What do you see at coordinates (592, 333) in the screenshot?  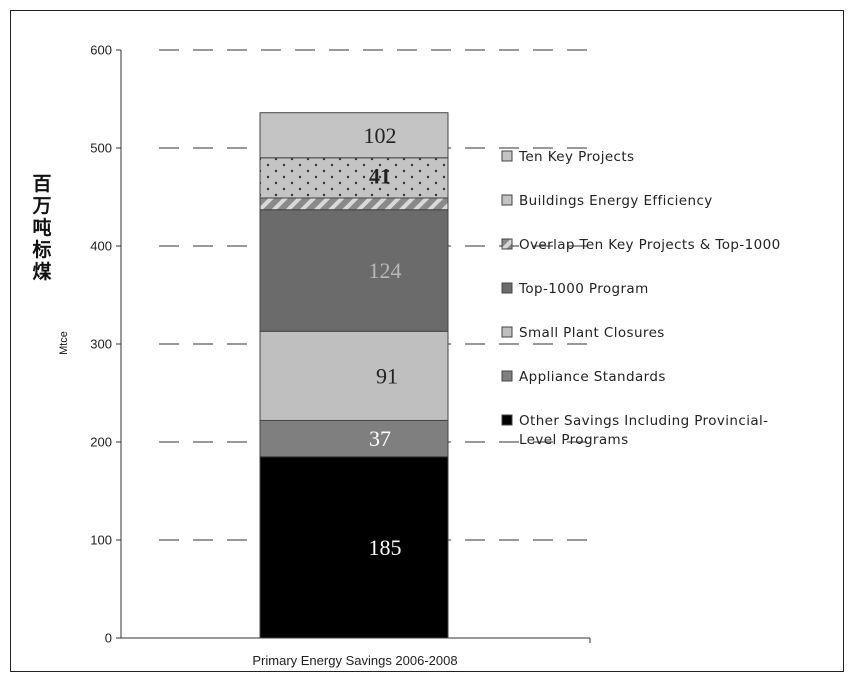 I see `legend-label: Small Plant Closures` at bounding box center [592, 333].